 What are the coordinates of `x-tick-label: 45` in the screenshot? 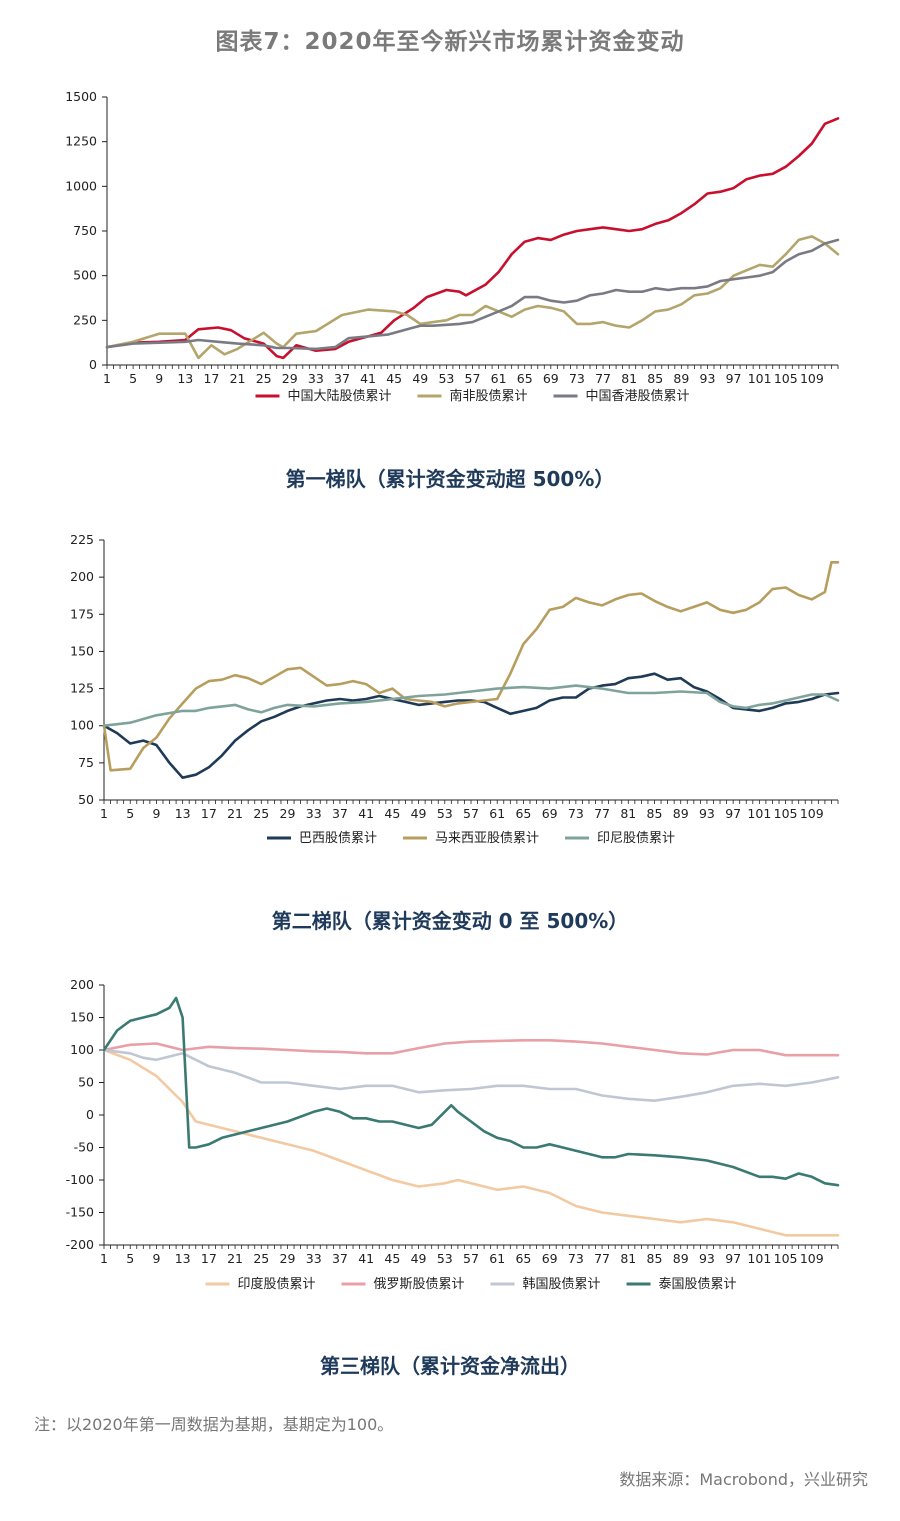 It's located at (392, 1258).